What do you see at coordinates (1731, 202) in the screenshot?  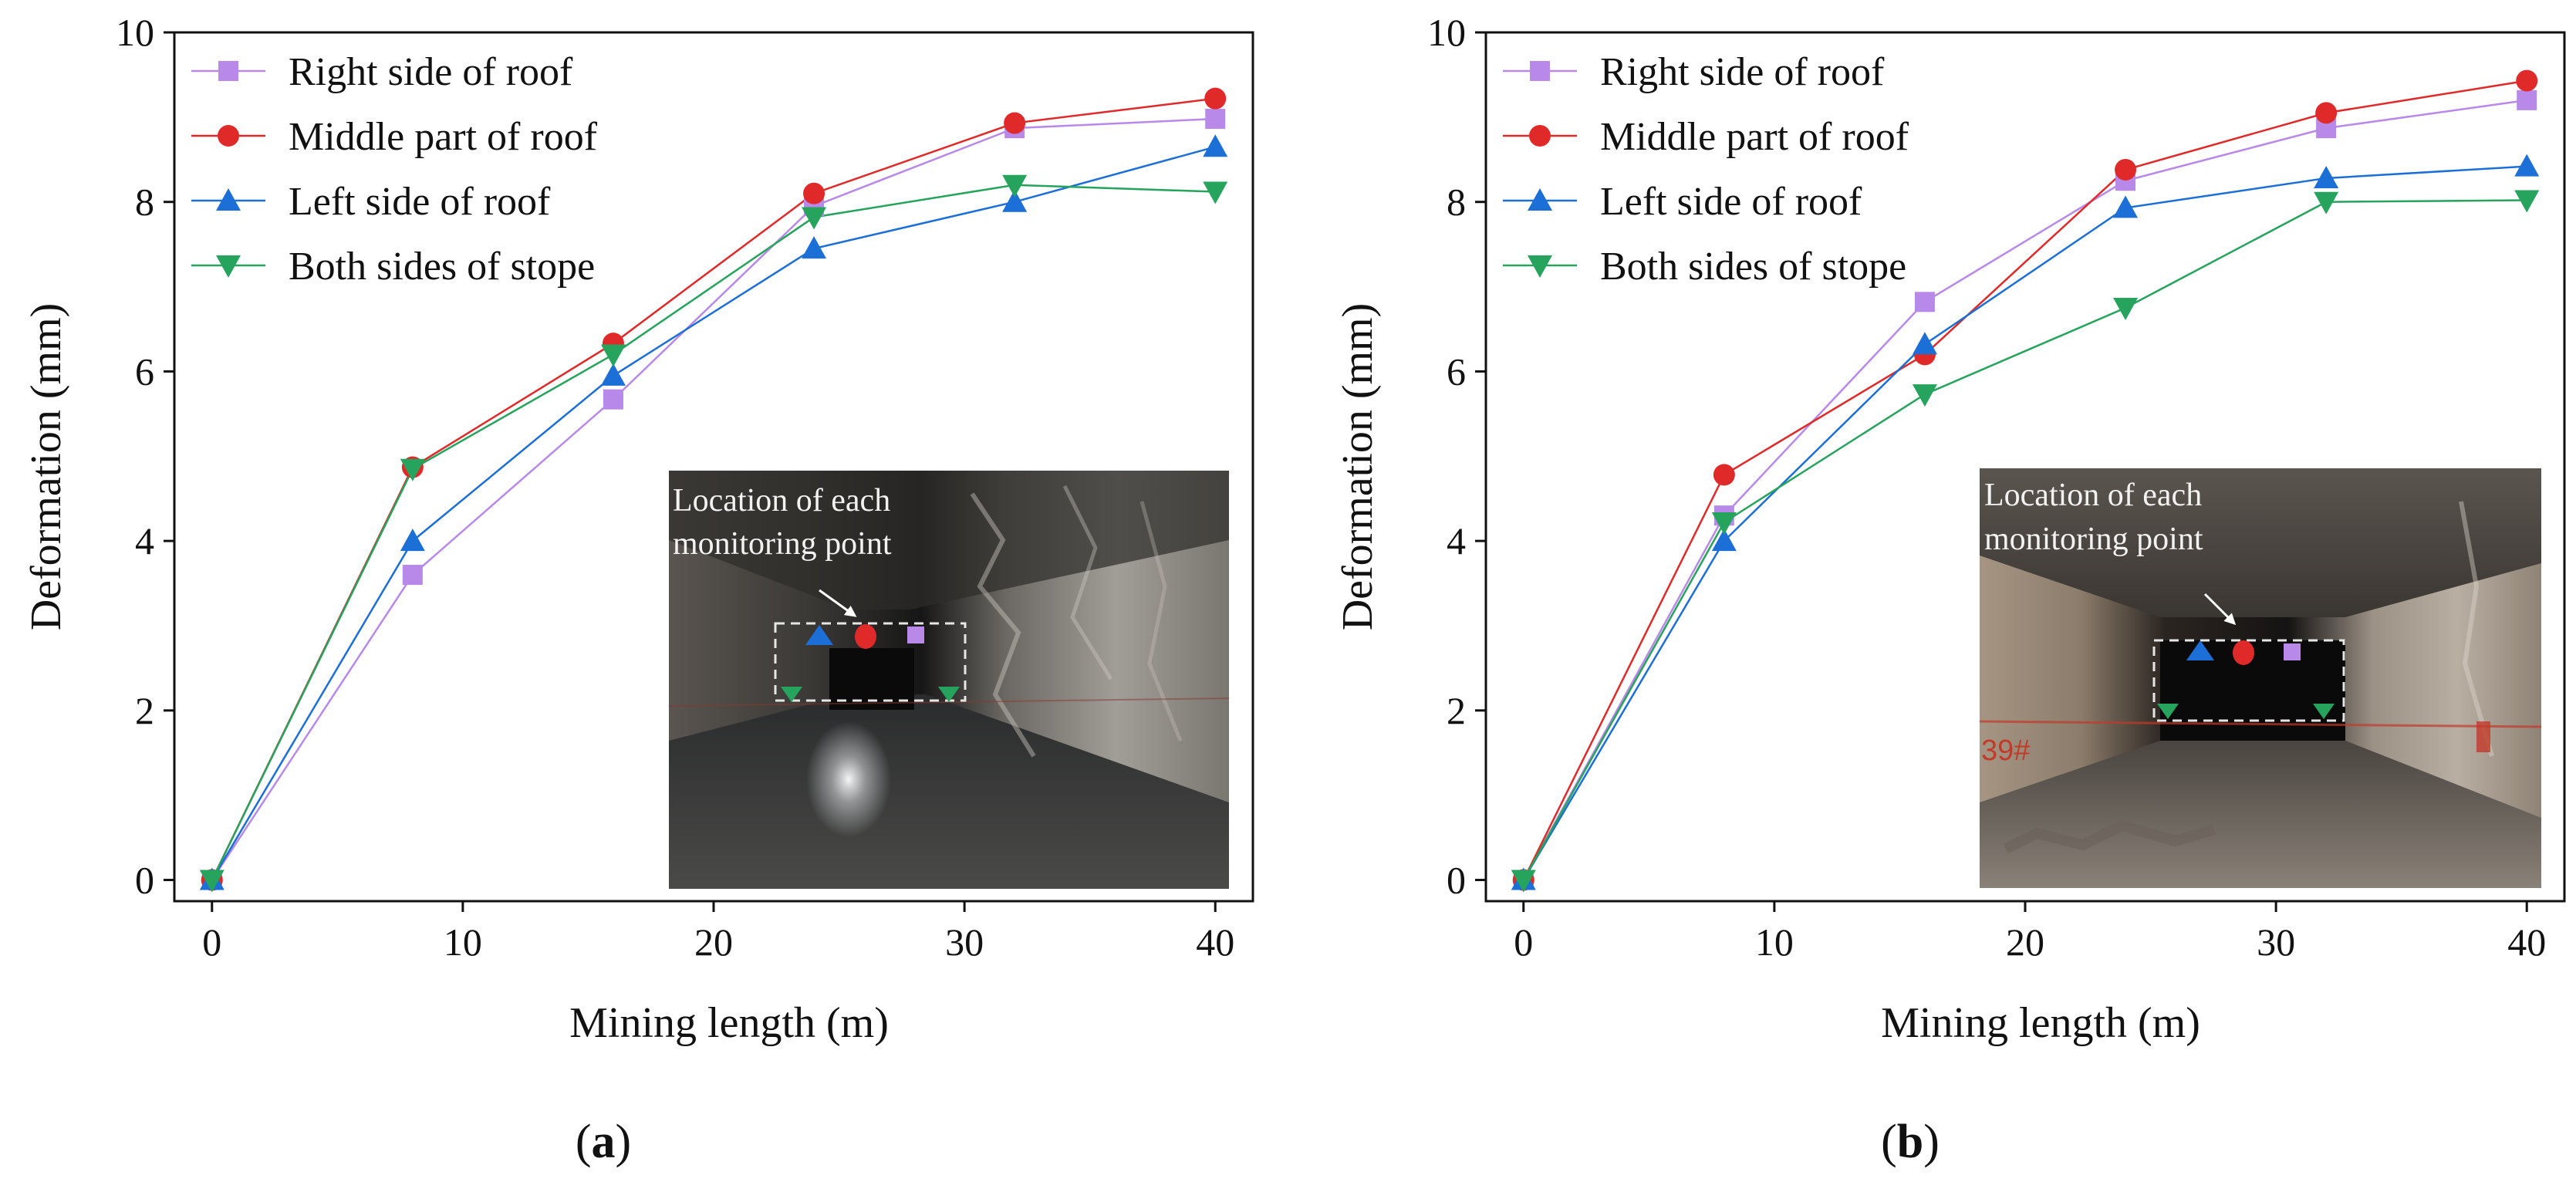 I see `legend-label-left_roof: Left side of roof` at bounding box center [1731, 202].